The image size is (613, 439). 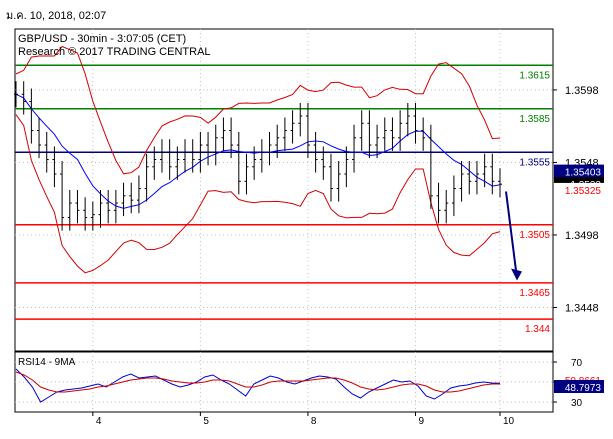 What do you see at coordinates (421, 421) in the screenshot?
I see `date-tick-label: 9` at bounding box center [421, 421].